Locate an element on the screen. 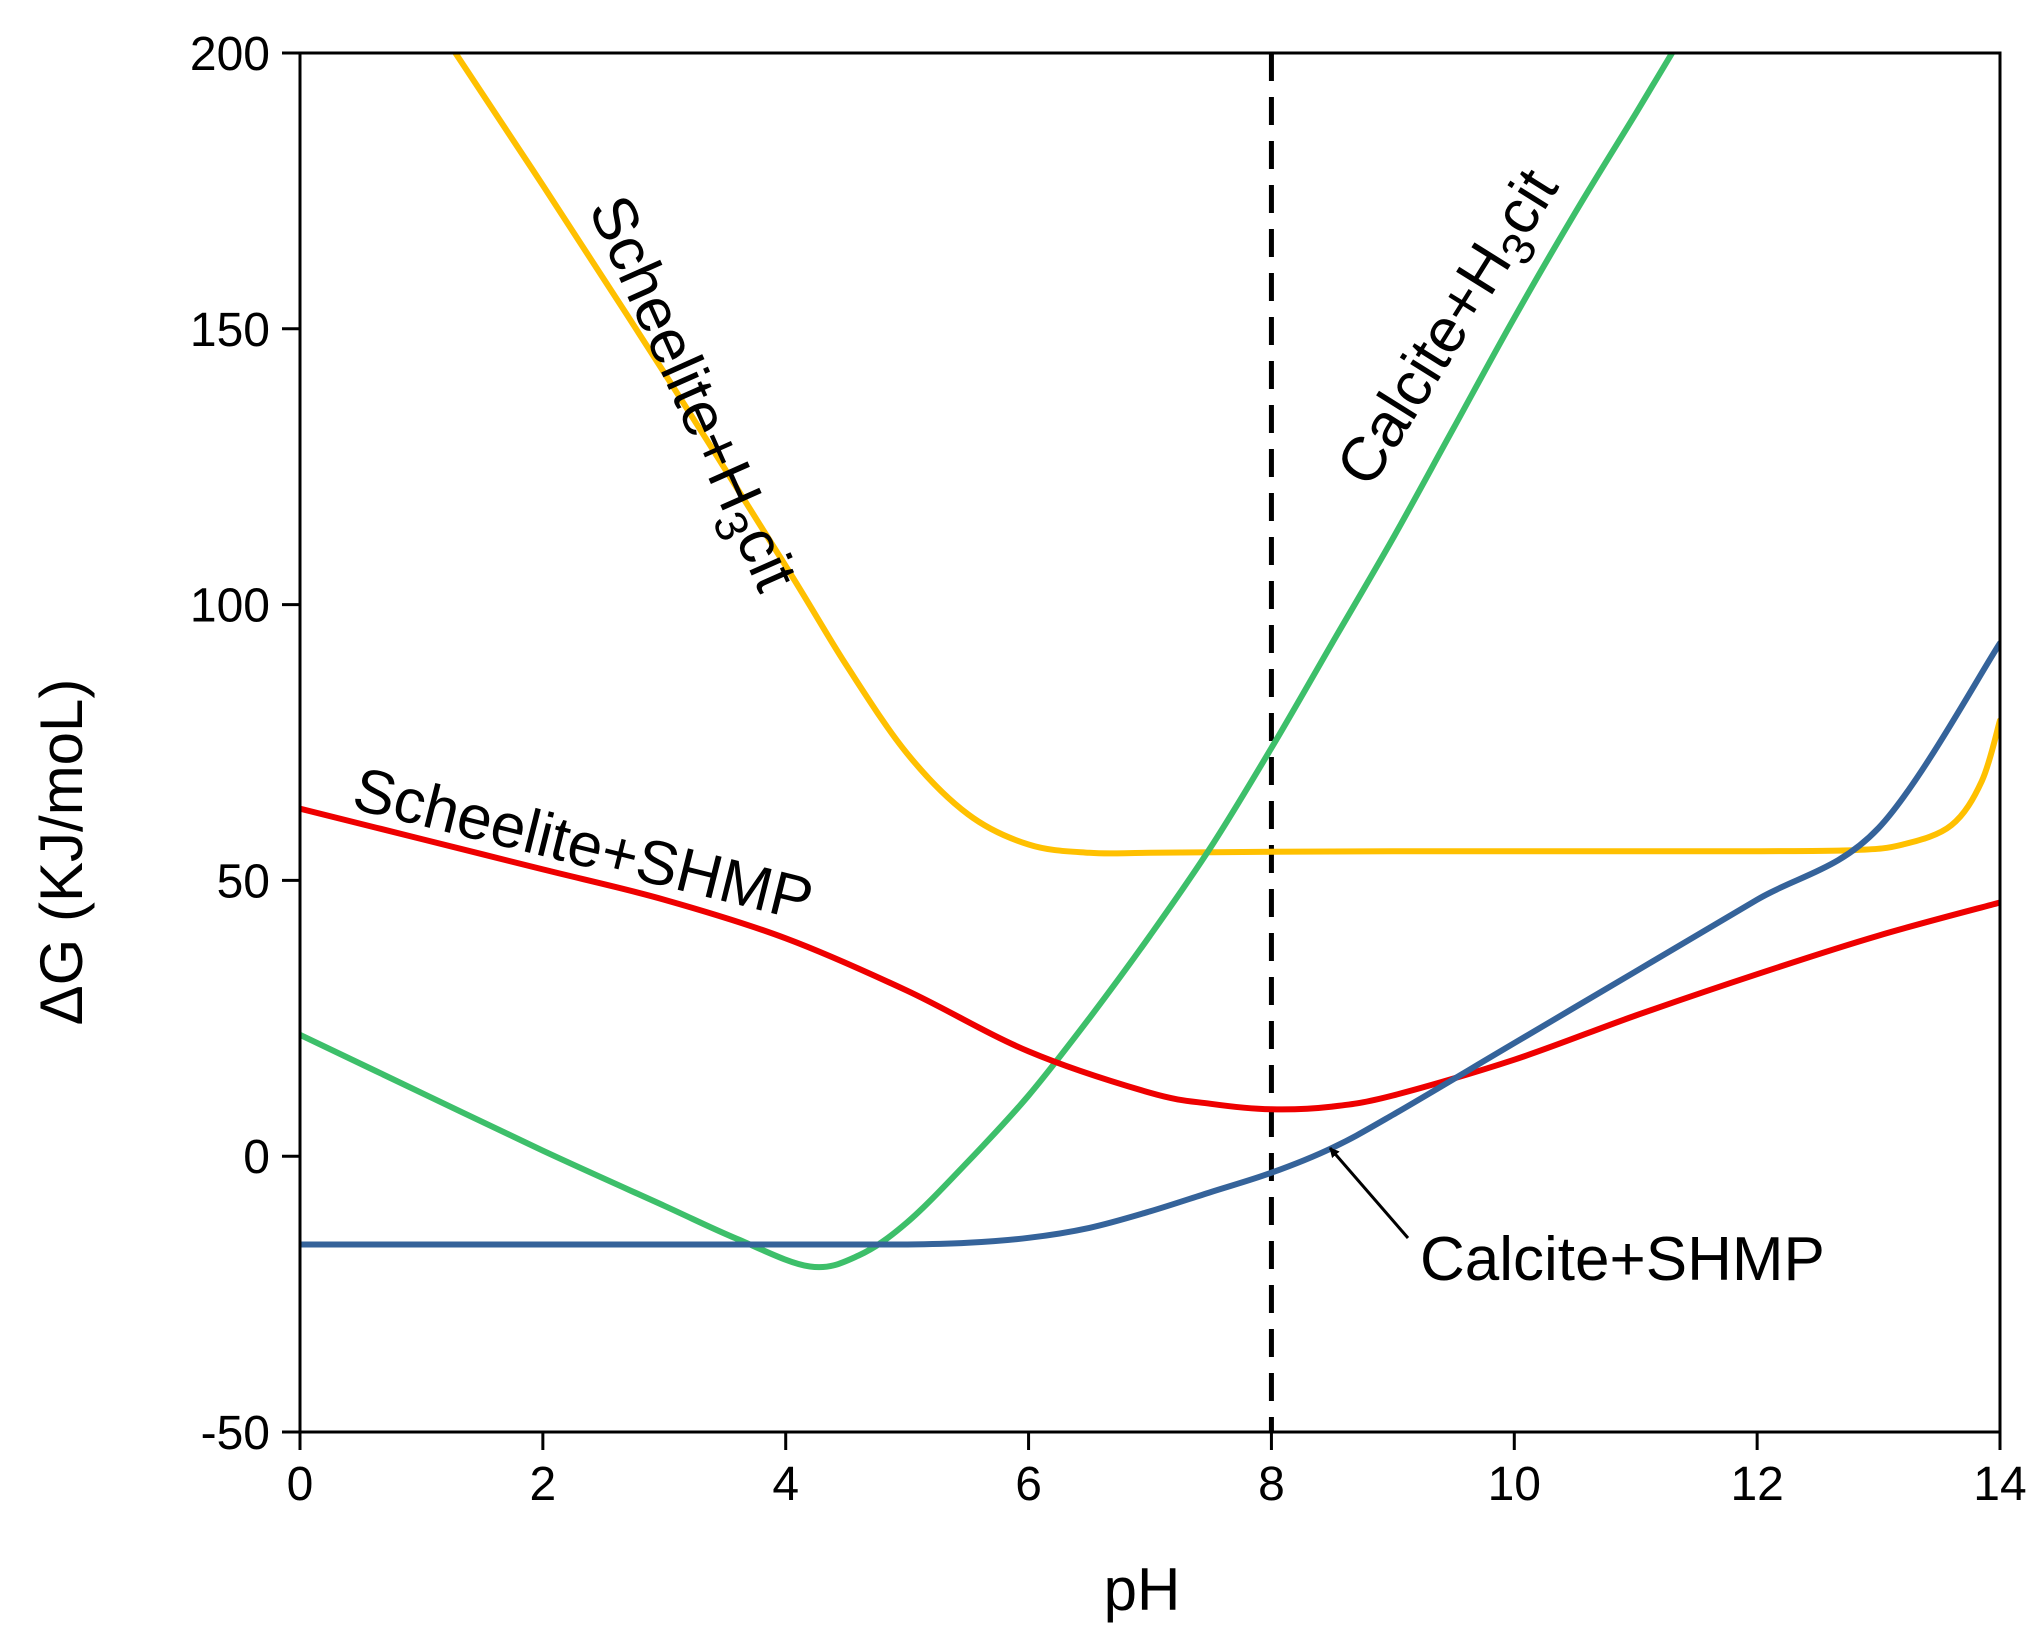 The image size is (2040, 1644). x-tick-label-12: 12 is located at coordinates (1756, 1484).